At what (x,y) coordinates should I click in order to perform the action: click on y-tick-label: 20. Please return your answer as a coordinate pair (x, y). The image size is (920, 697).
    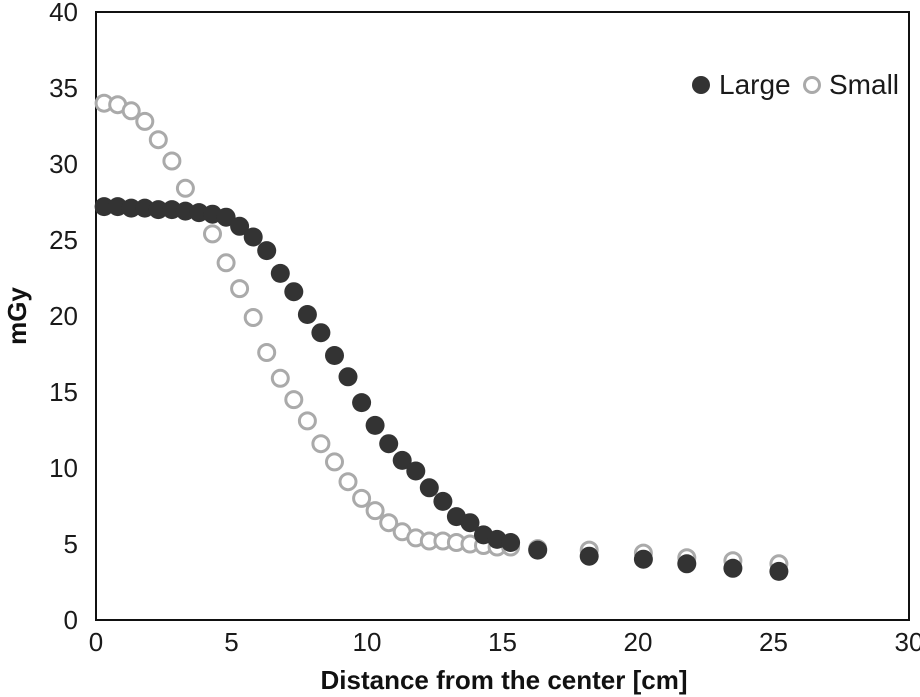
    Looking at the image, I should click on (63, 316).